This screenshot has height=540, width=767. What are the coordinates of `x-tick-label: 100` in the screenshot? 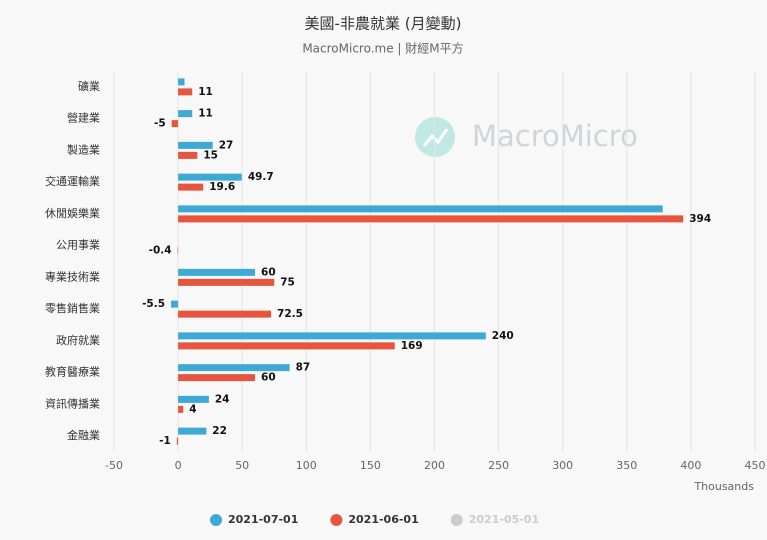 It's located at (306, 465).